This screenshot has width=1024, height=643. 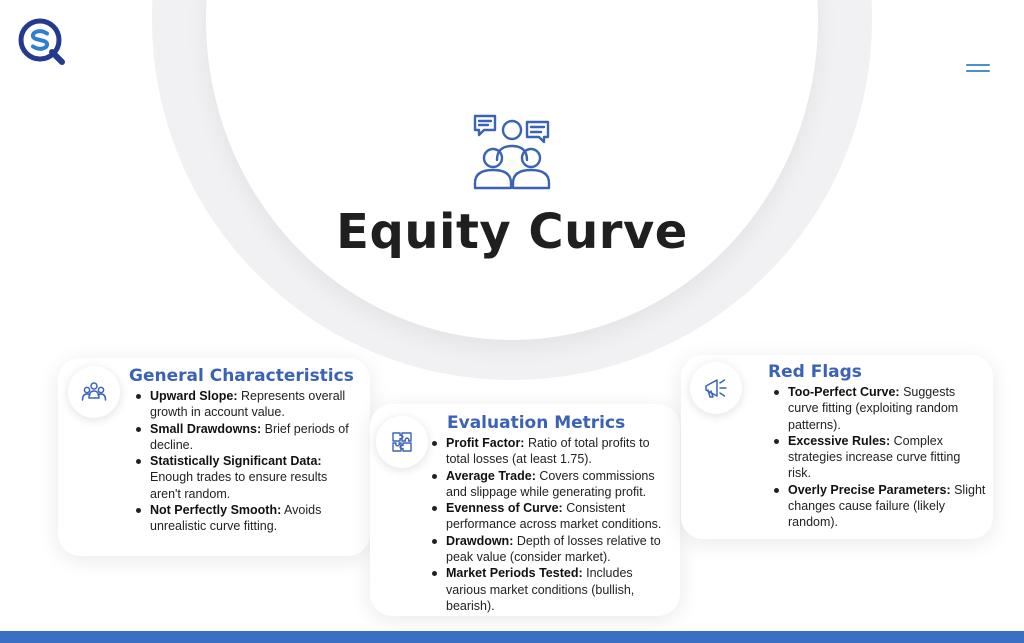 I want to click on page-title: Equity Curve, so click(x=512, y=232).